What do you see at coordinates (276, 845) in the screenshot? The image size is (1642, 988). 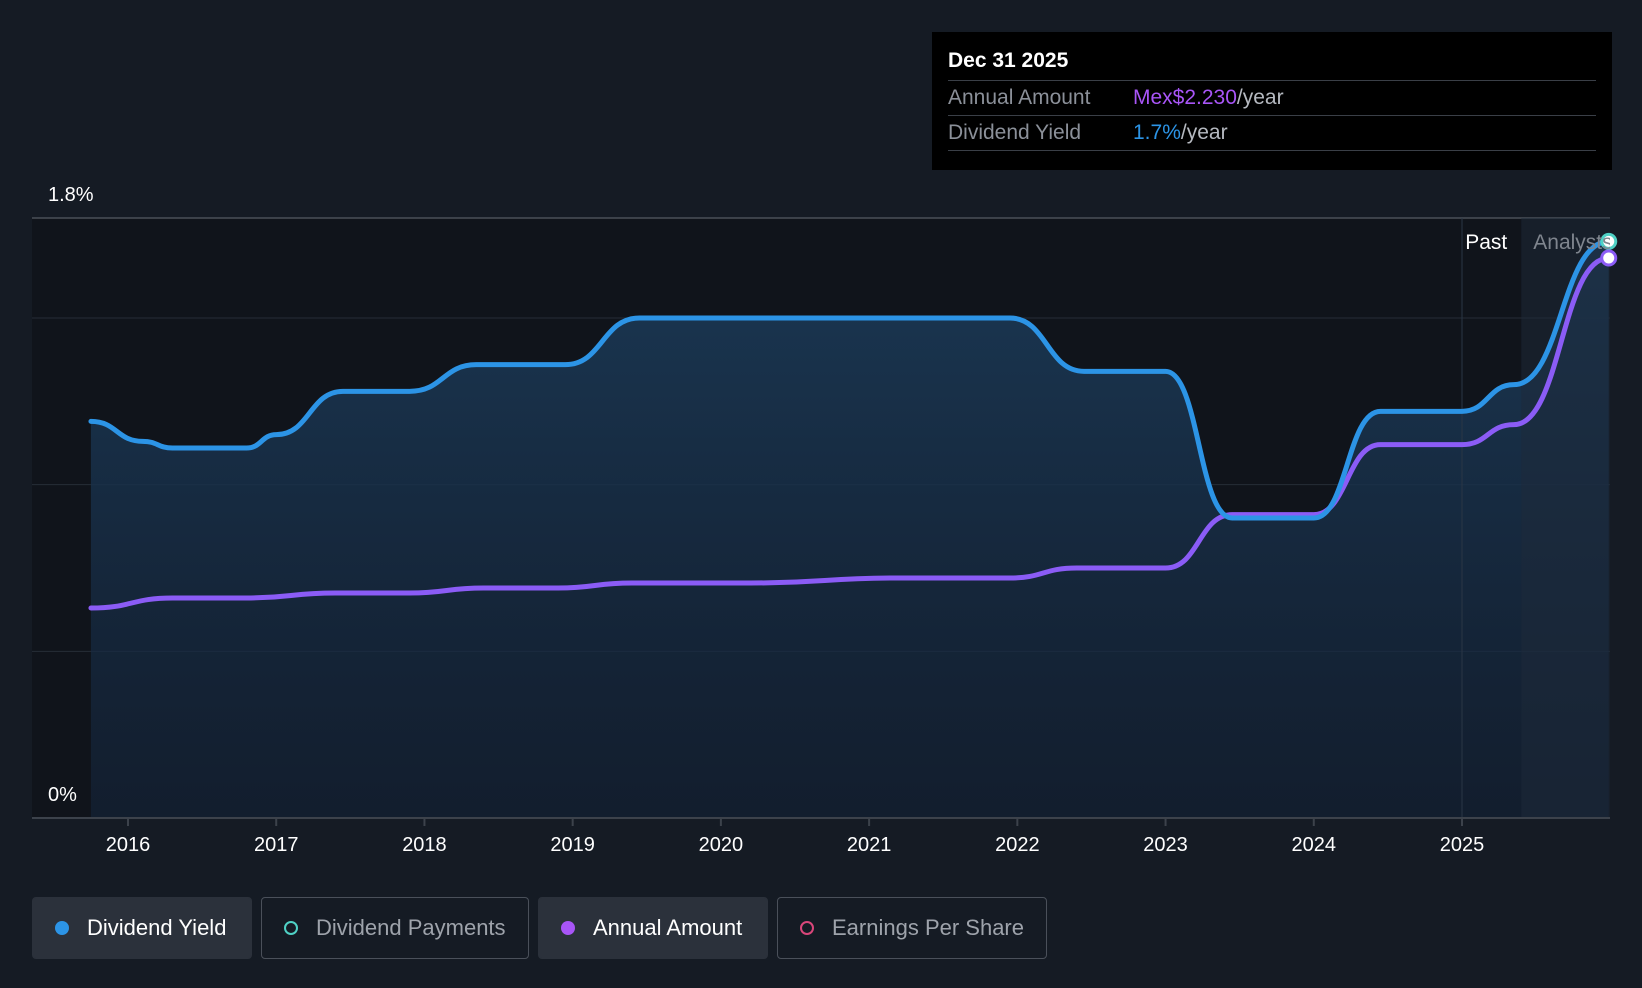 I see `x-tick-label: 2017` at bounding box center [276, 845].